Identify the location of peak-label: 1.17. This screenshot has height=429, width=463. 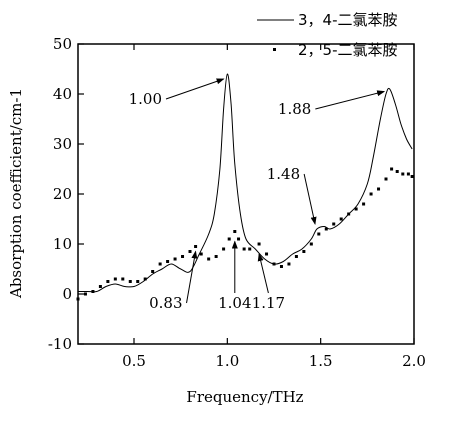
(268, 303).